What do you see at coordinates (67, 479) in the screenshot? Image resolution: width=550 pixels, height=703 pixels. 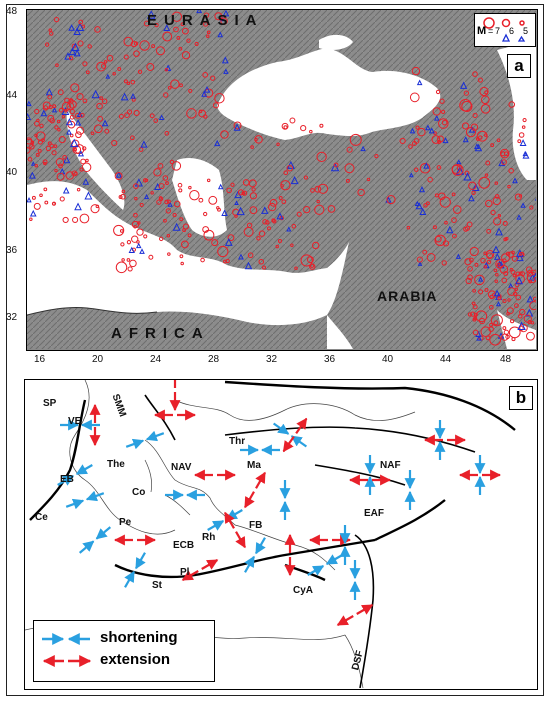 I see `fault-label-eb: EB` at bounding box center [67, 479].